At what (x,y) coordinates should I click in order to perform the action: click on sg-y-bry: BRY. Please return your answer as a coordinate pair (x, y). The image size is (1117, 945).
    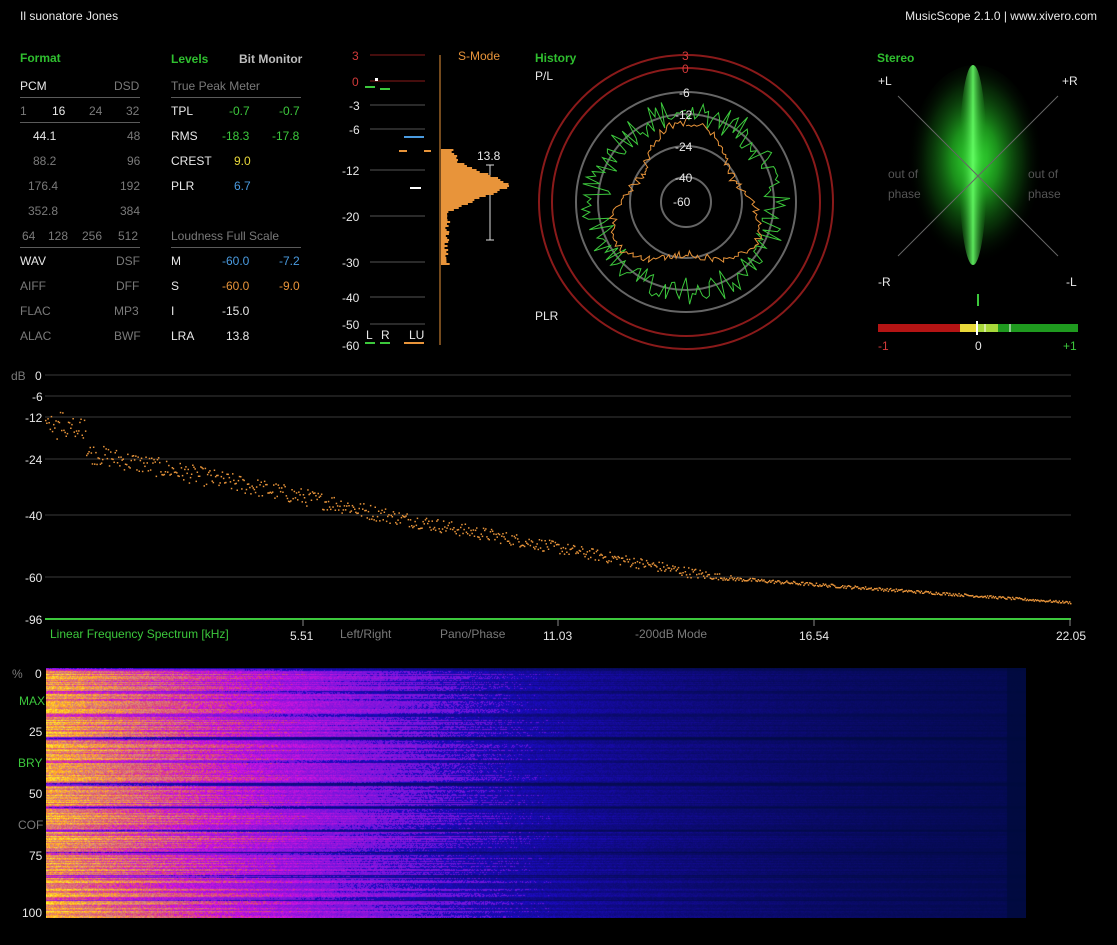
    Looking at the image, I should click on (30, 763).